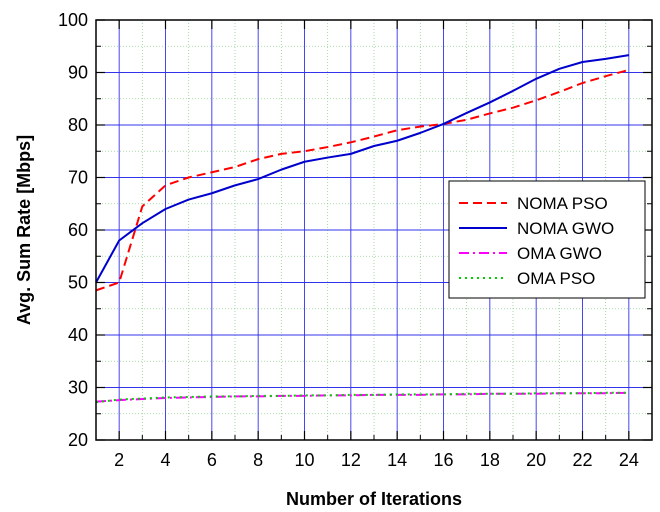  Describe the element at coordinates (582, 460) in the screenshot. I see `x-tick-label: 22` at that location.